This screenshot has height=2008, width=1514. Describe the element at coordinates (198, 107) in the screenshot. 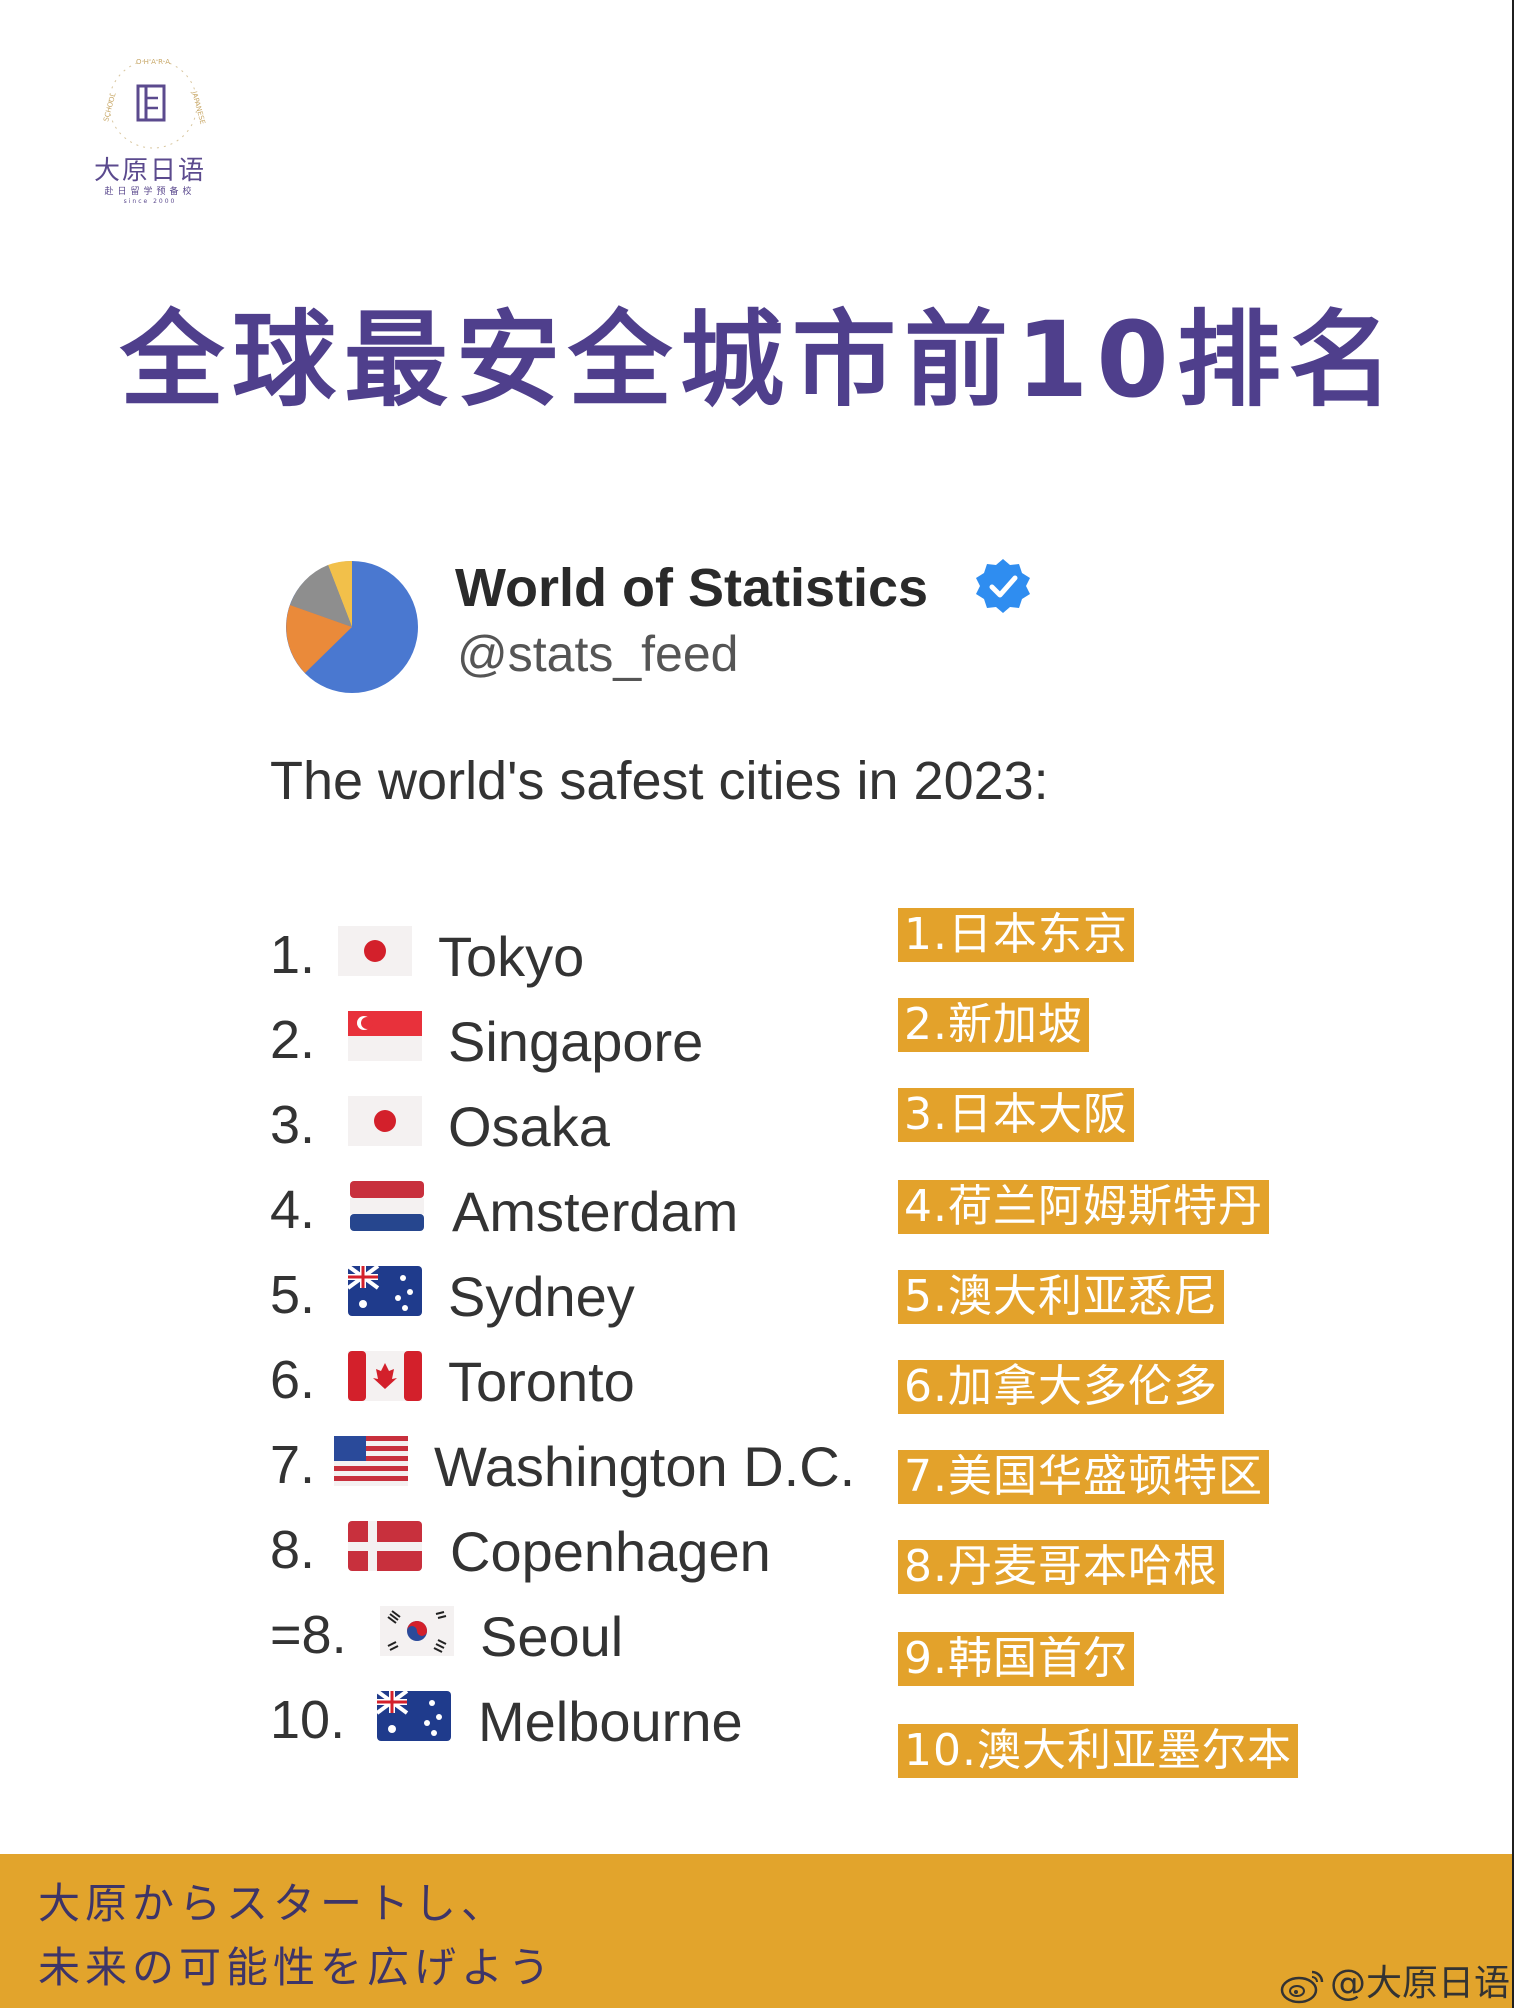

I see `svg-text: JAPANESE` at that location.